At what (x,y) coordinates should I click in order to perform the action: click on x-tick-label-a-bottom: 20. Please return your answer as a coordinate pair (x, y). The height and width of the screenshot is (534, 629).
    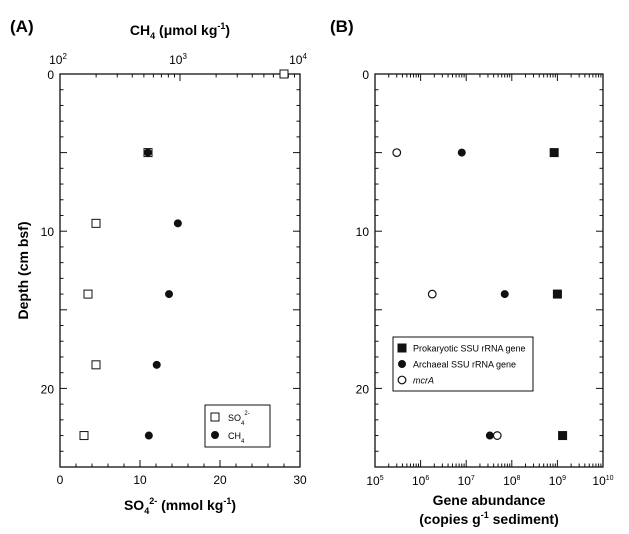
    Looking at the image, I should click on (220, 480).